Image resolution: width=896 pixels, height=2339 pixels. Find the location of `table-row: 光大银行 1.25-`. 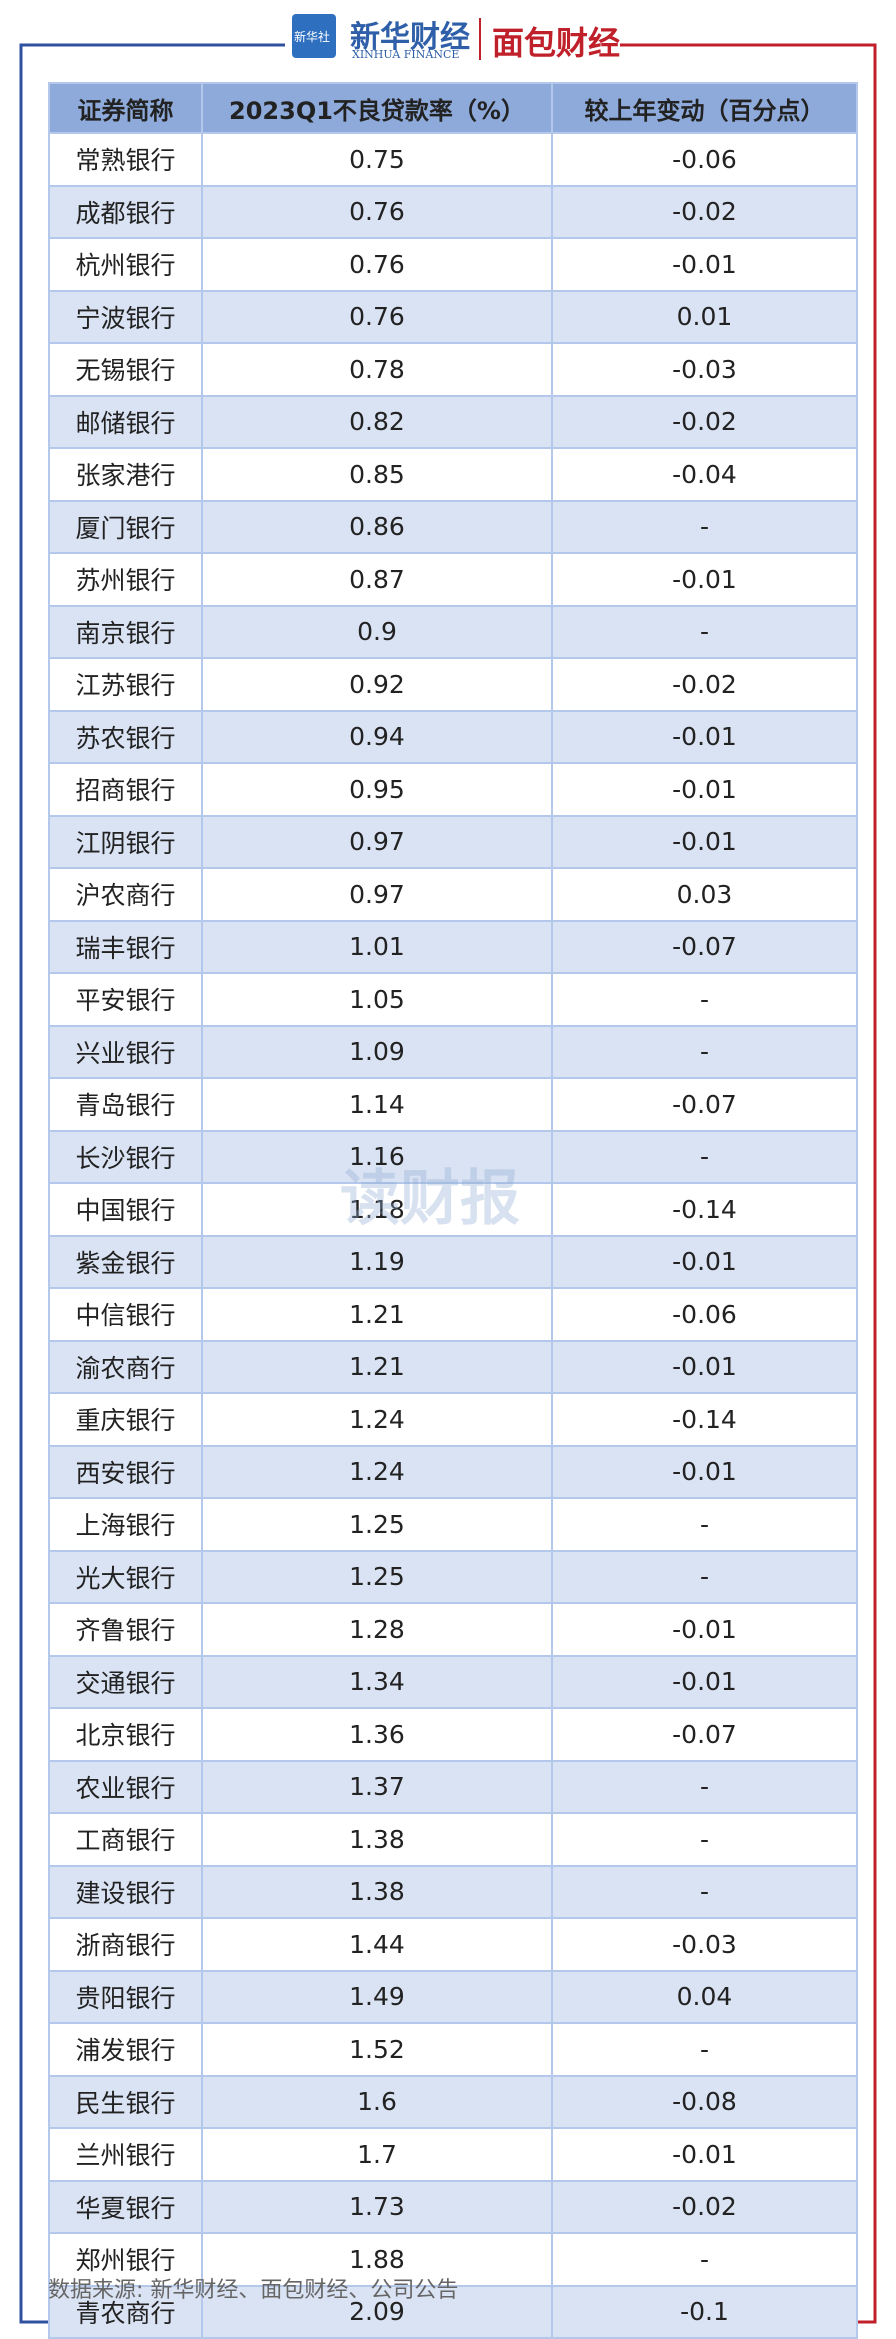

table-row: 光大银行 1.25- is located at coordinates (453, 1576).